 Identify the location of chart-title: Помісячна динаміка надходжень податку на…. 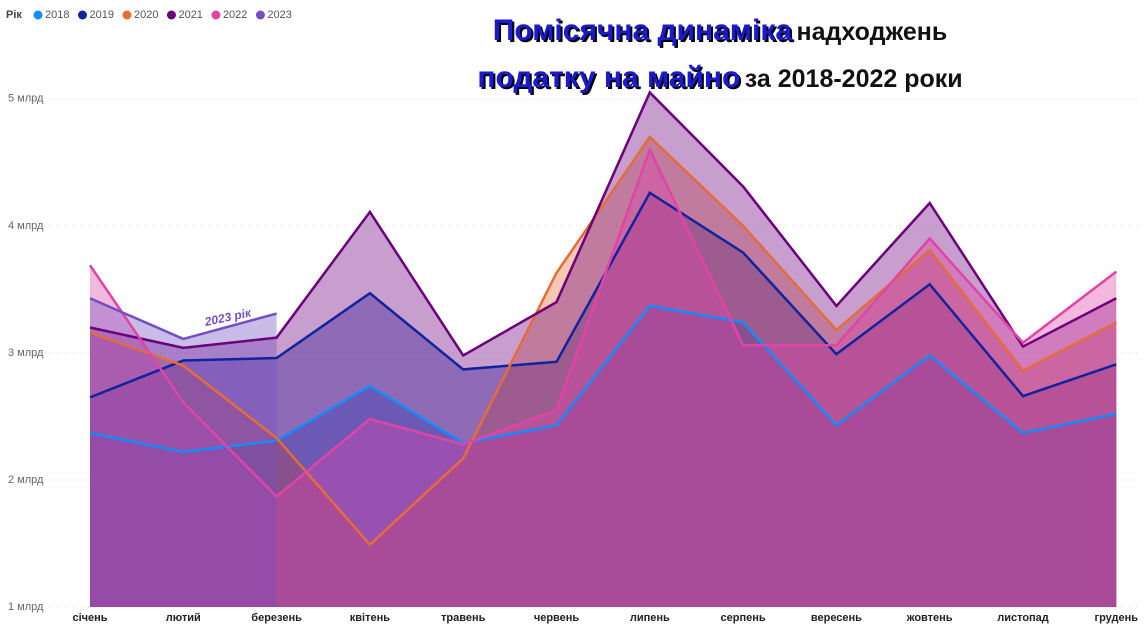
(720, 57).